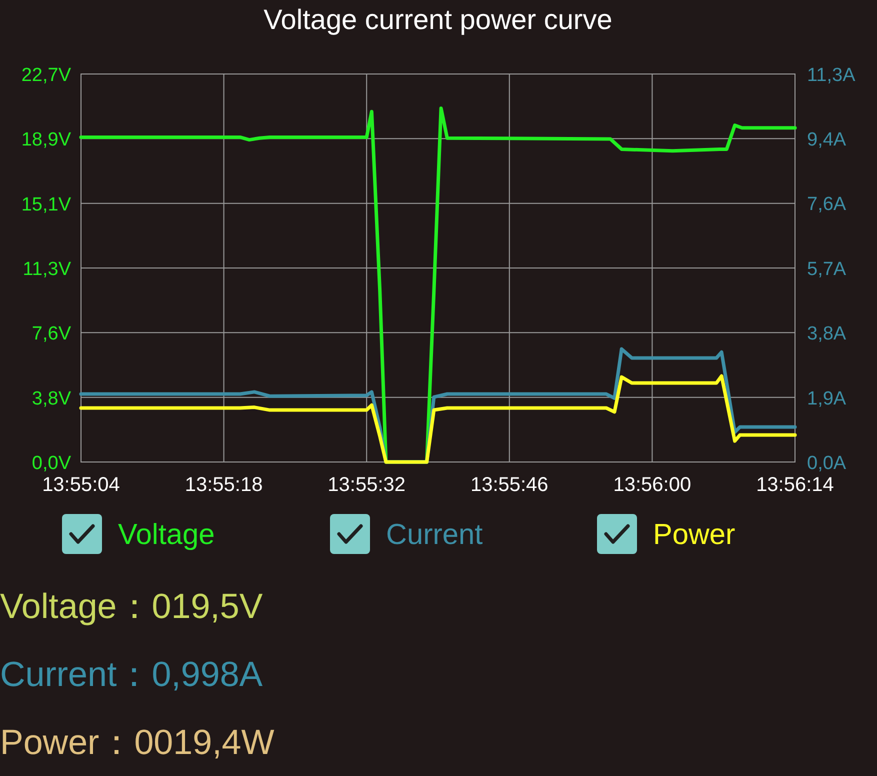  What do you see at coordinates (137, 742) in the screenshot?
I see `text: Power：0019,4W` at bounding box center [137, 742].